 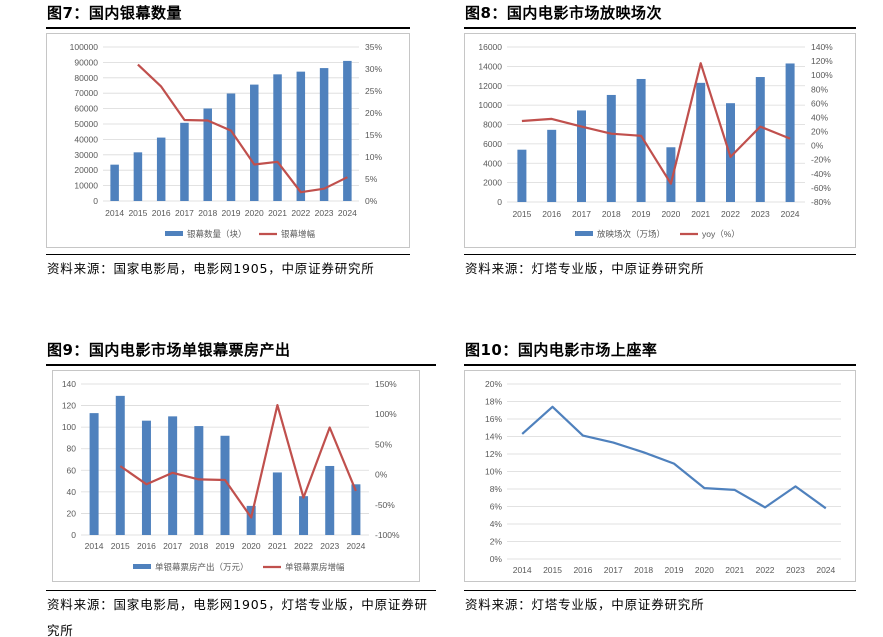 I want to click on y2-tick-label: 150%, so click(x=386, y=384).